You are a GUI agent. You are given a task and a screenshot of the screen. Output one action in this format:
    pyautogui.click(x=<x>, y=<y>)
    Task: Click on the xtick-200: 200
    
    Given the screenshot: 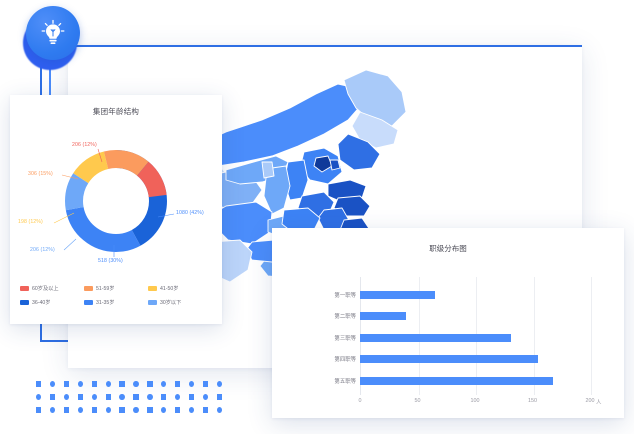 What is the action you would take?
    pyautogui.click(x=590, y=401)
    